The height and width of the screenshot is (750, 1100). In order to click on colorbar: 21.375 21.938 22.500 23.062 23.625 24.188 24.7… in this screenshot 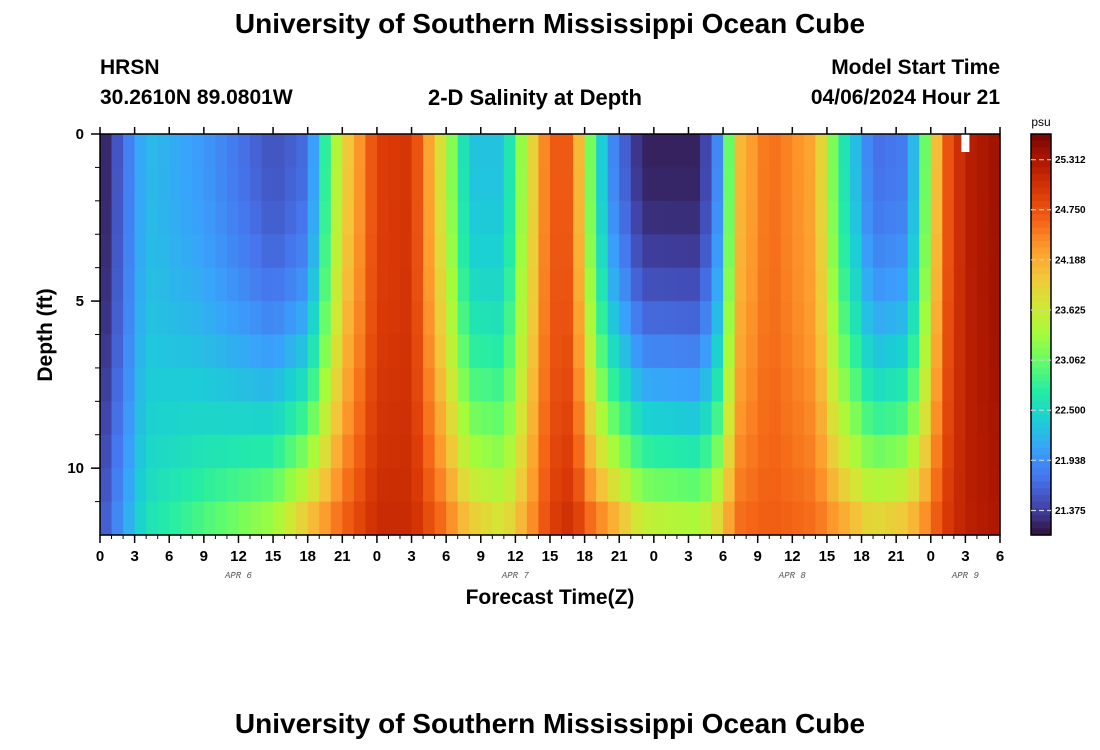, I will do `click(1058, 334)`.